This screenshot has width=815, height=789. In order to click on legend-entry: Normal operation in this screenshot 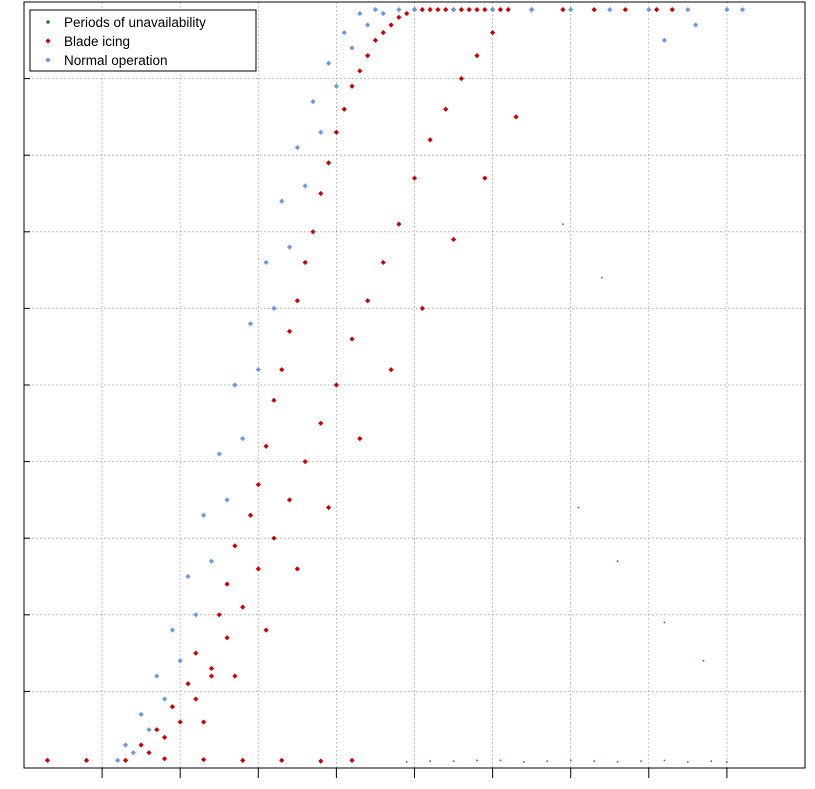, I will do `click(106, 60)`.